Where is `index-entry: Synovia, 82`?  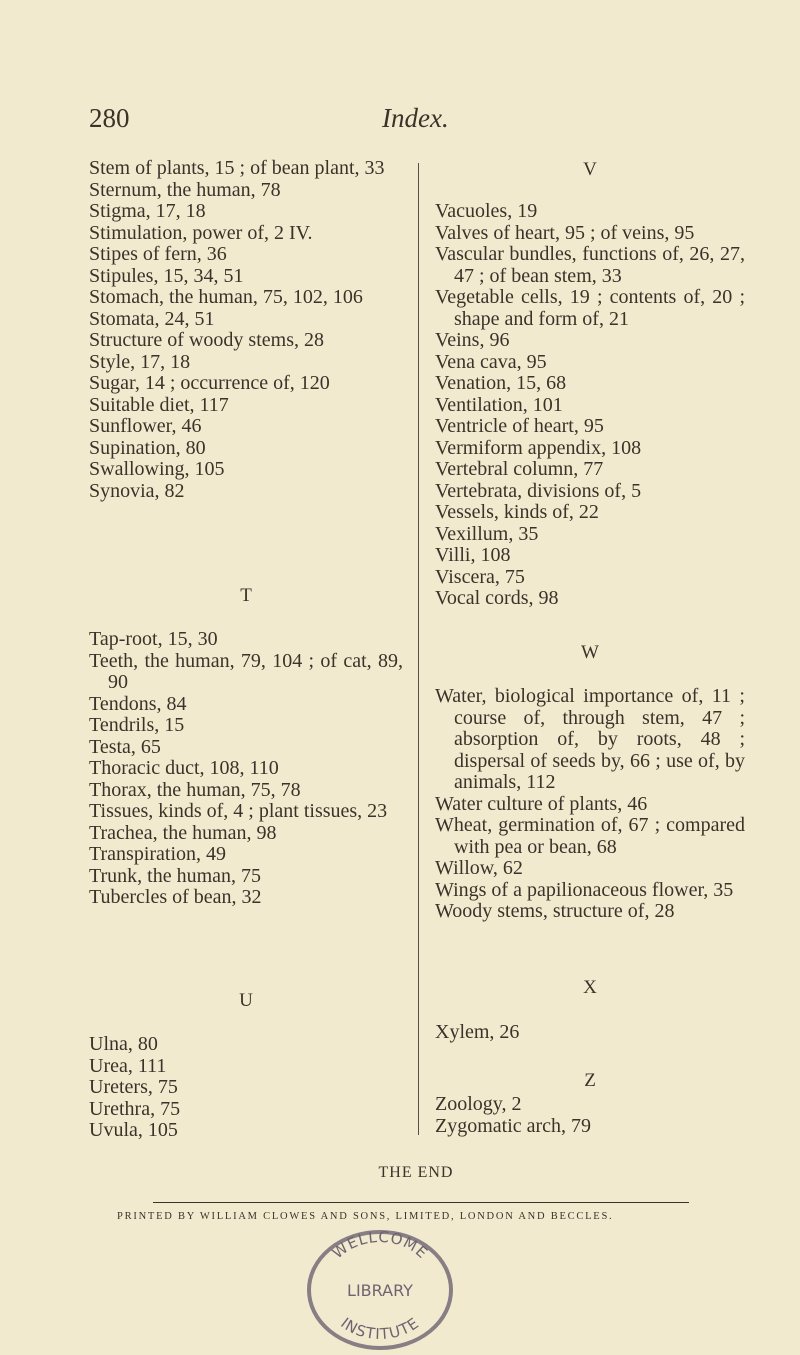 index-entry: Synovia, 82 is located at coordinates (137, 490).